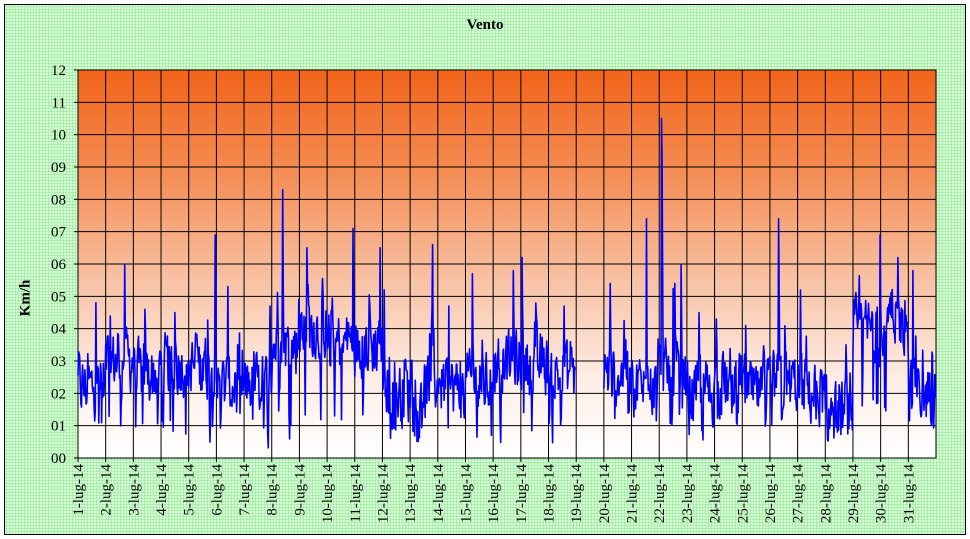  Describe the element at coordinates (826, 494) in the screenshot. I see `x-tick-label: 28-lug-14` at that location.